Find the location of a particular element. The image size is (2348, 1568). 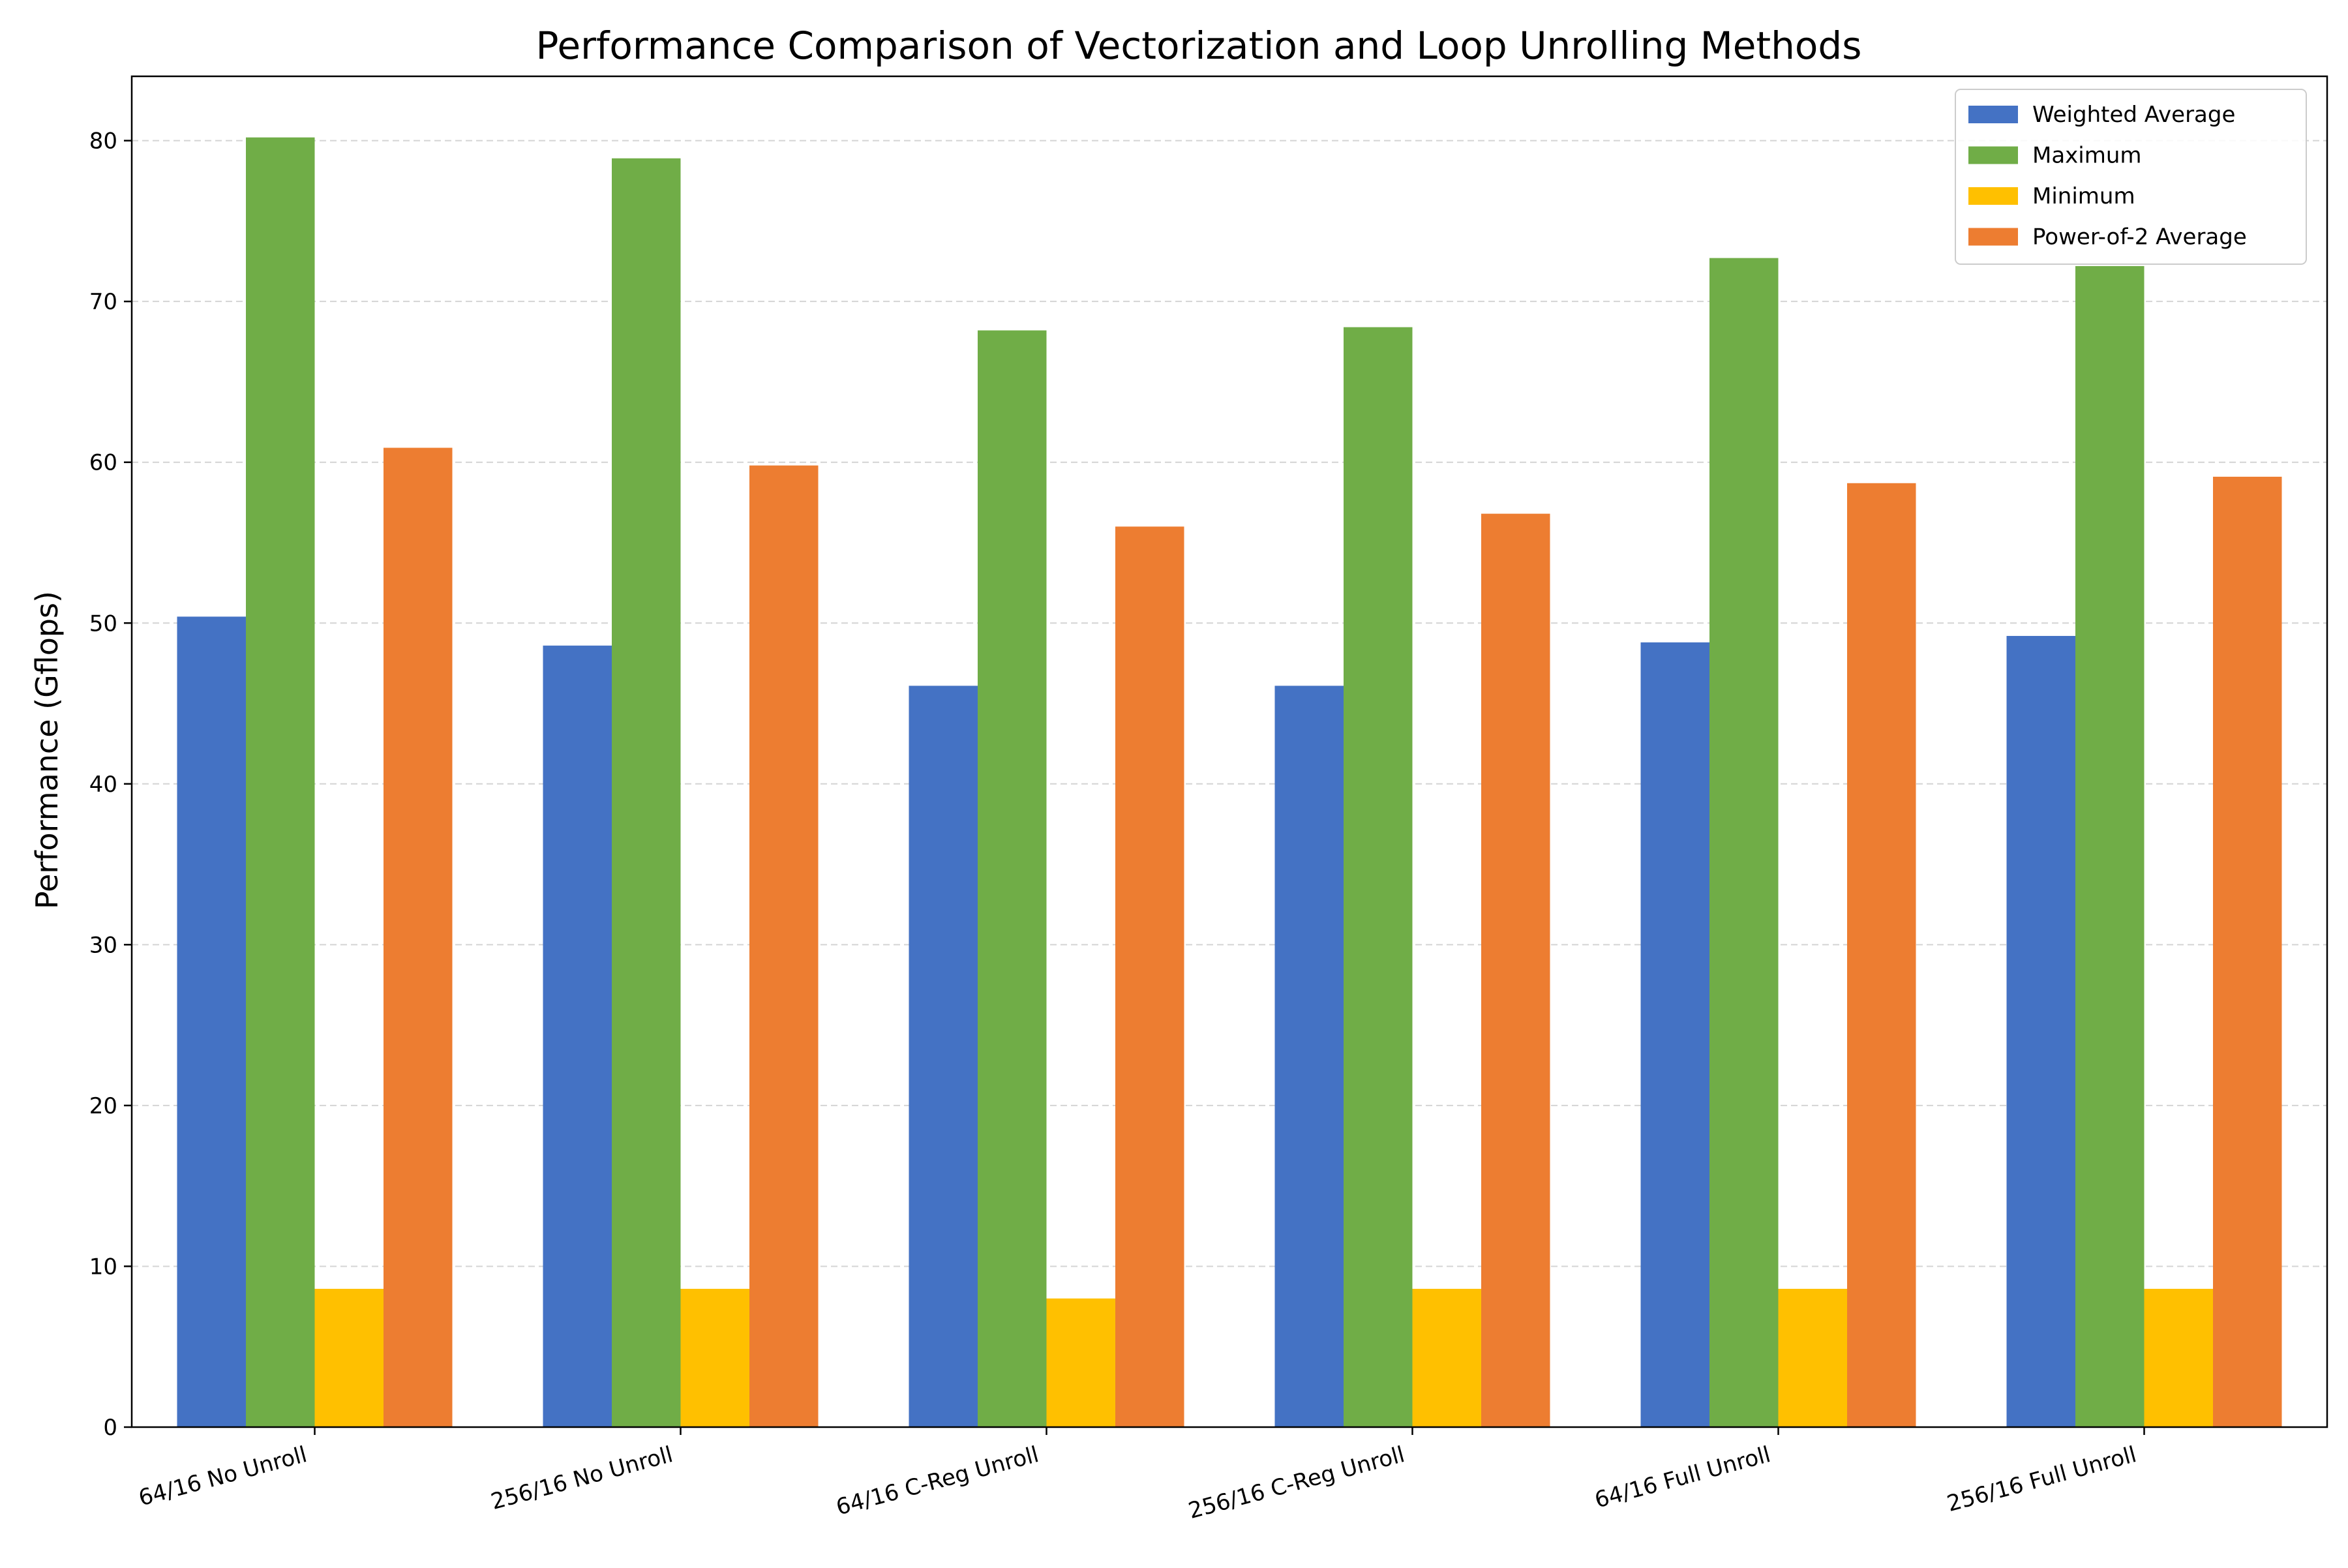

x-tick-label: 256/16 No Unroll is located at coordinates (582, 1478).